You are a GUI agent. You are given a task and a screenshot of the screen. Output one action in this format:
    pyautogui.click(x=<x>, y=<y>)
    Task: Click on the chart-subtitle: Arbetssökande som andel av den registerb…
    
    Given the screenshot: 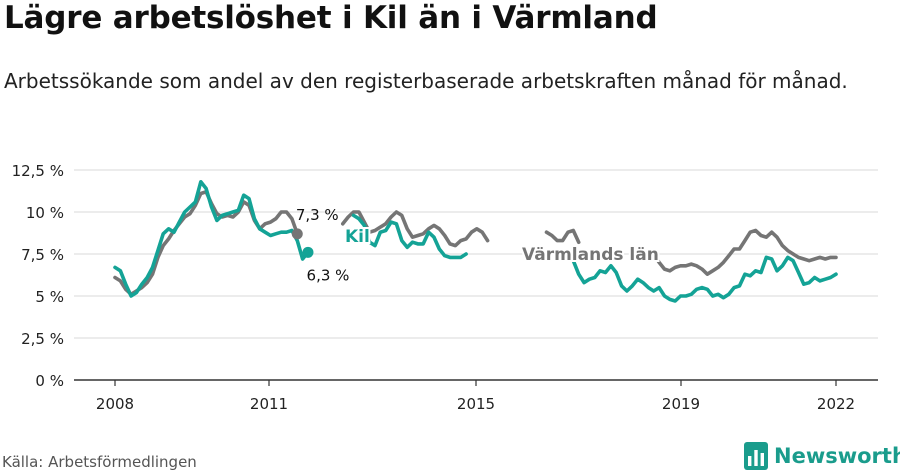 What is the action you would take?
    pyautogui.click(x=426, y=81)
    